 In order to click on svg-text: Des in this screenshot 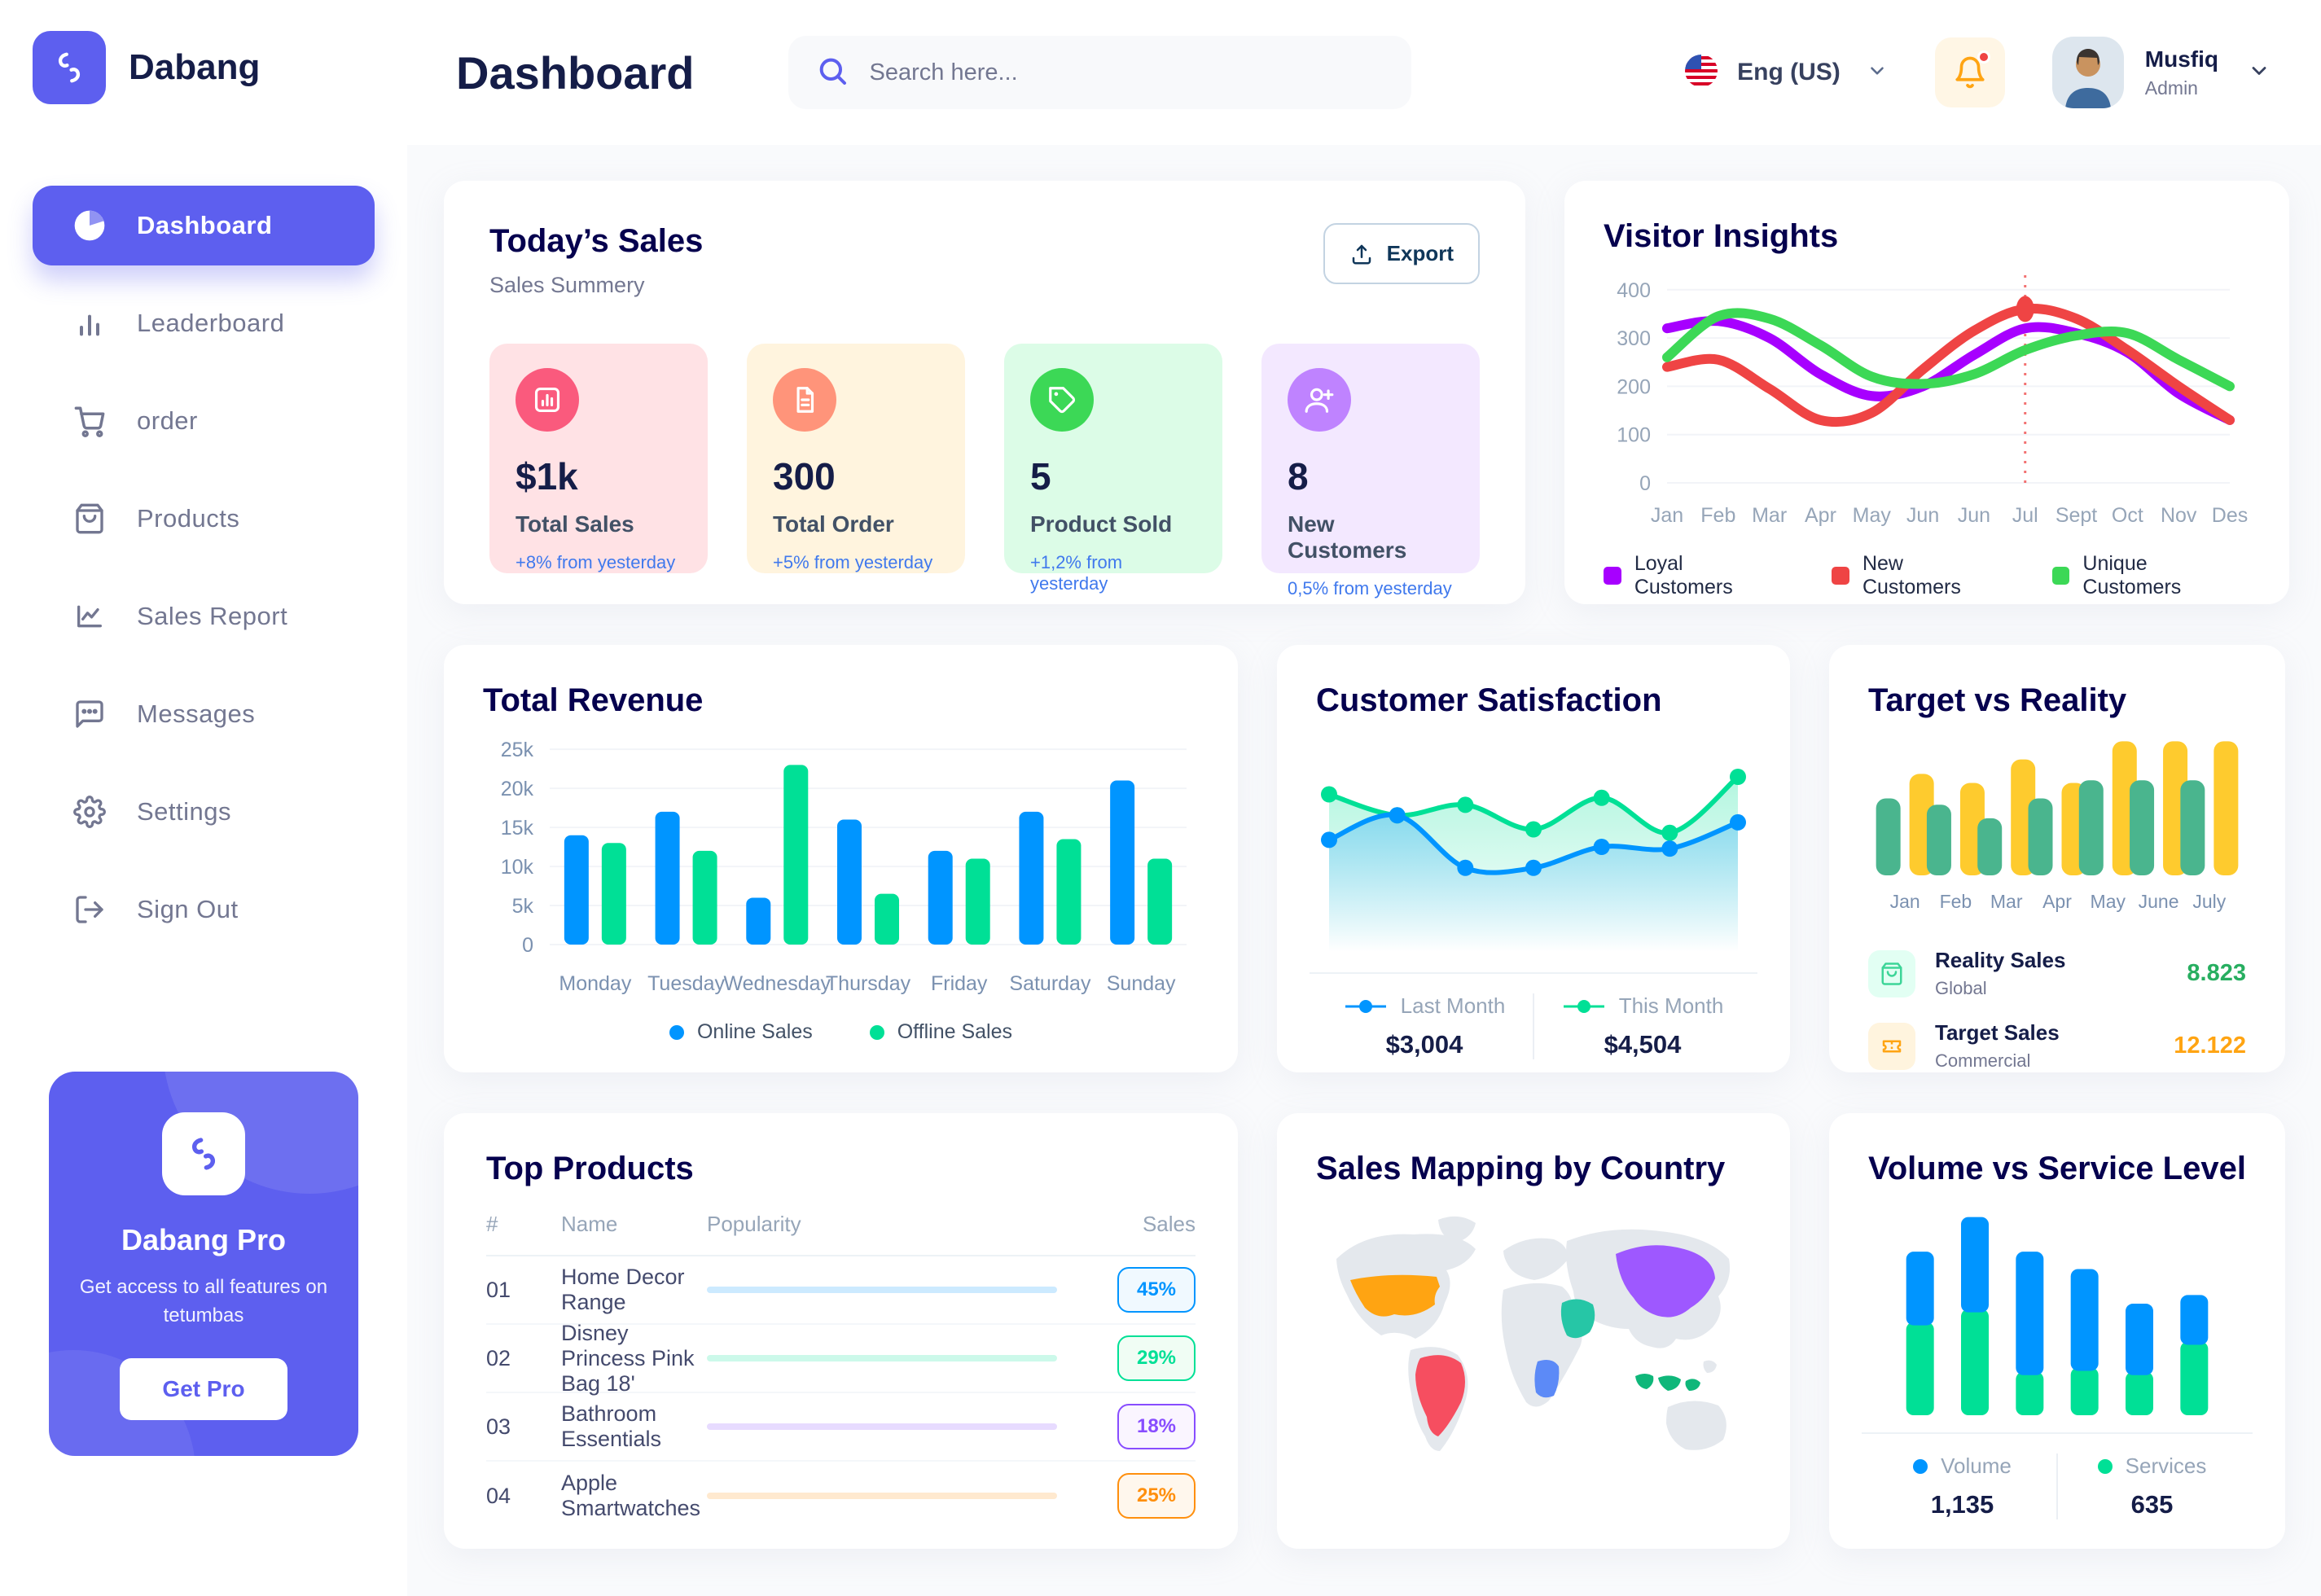, I will do `click(2230, 515)`.